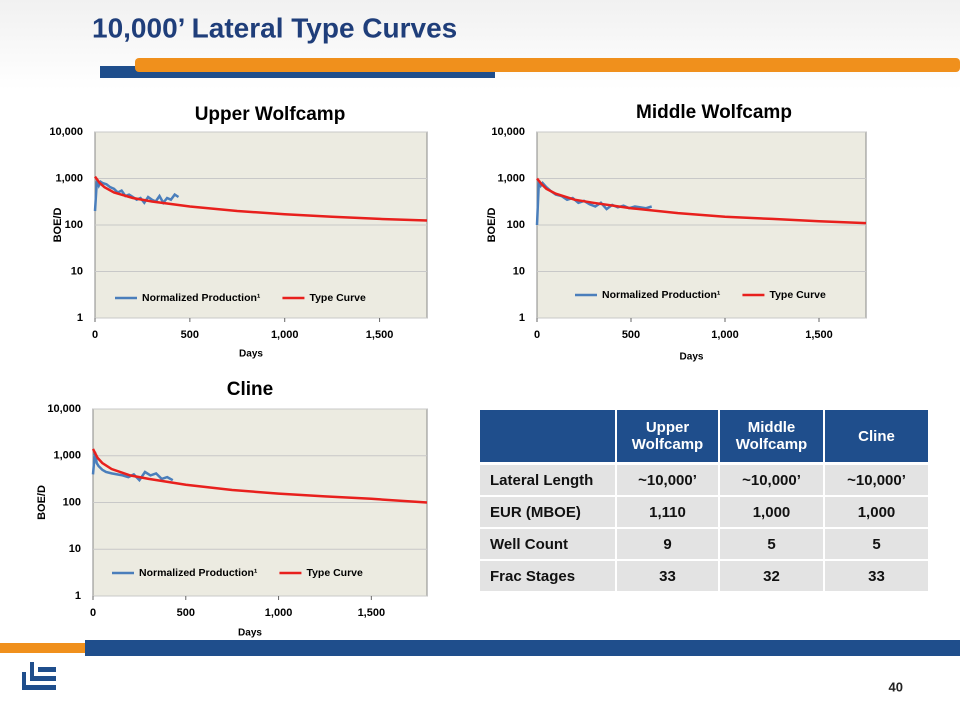 The image size is (960, 720). I want to click on header-cell, so click(547, 436).